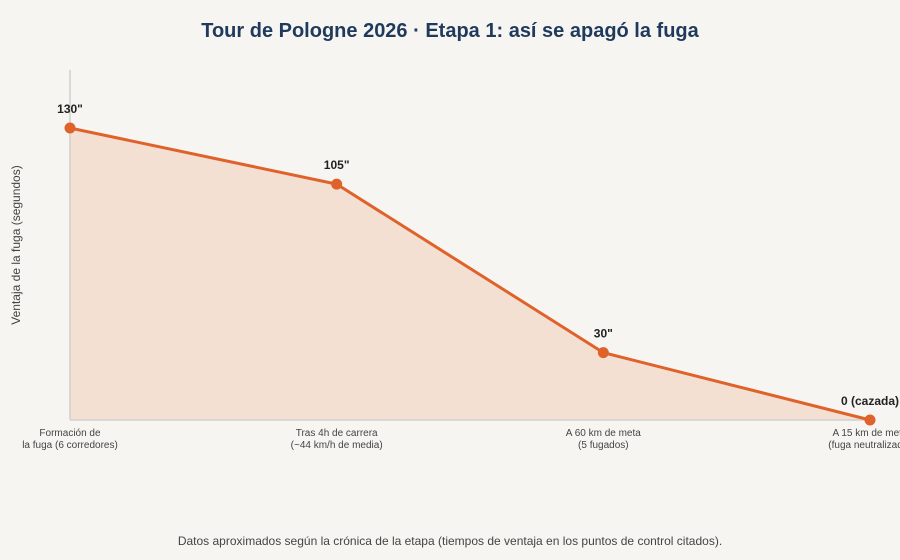  What do you see at coordinates (70, 433) in the screenshot?
I see `x-tick-label: Formación de` at bounding box center [70, 433].